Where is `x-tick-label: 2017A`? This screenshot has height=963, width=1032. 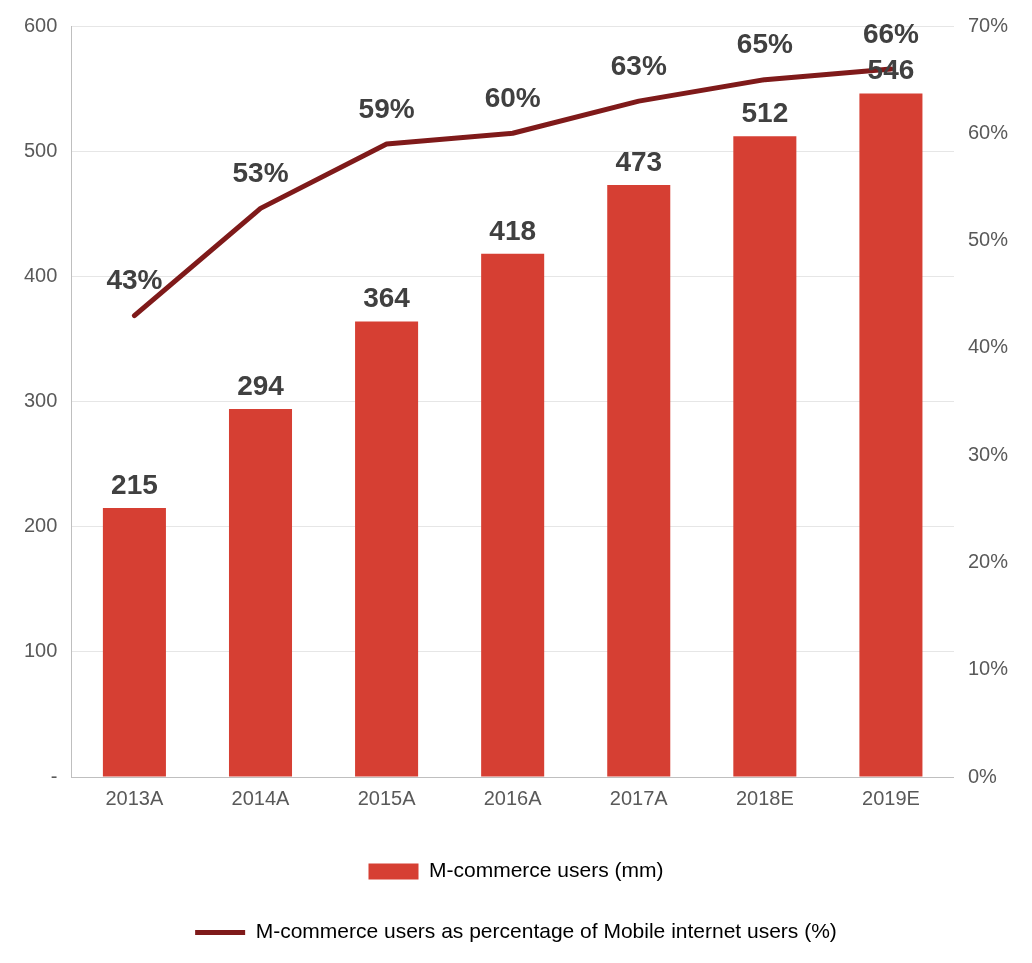 x-tick-label: 2017A is located at coordinates (639, 797).